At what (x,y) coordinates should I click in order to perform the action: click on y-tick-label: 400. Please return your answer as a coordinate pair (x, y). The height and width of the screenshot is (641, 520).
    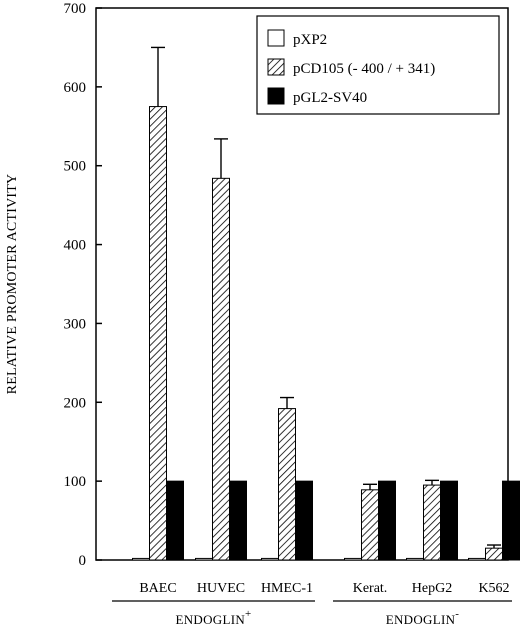
    Looking at the image, I should click on (75, 246).